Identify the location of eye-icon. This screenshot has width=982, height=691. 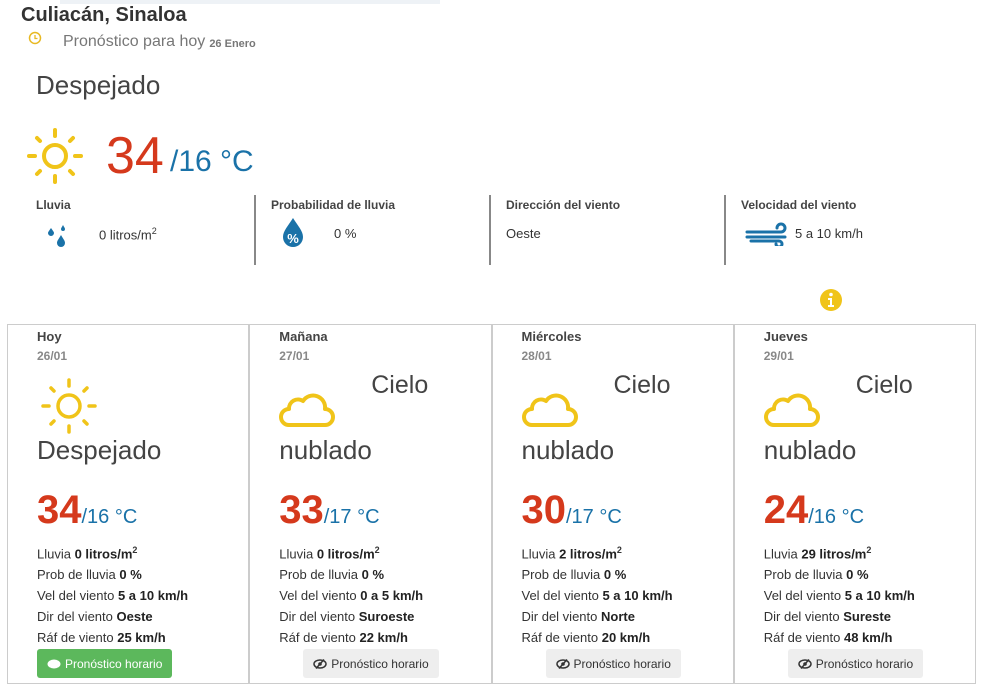
(54, 663).